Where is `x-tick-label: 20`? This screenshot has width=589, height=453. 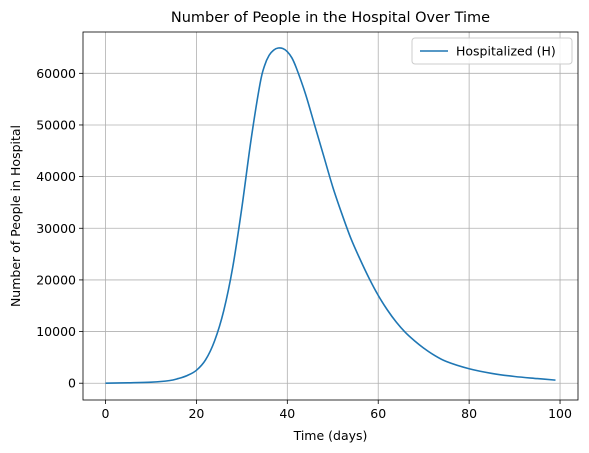
x-tick-label: 20 is located at coordinates (196, 413).